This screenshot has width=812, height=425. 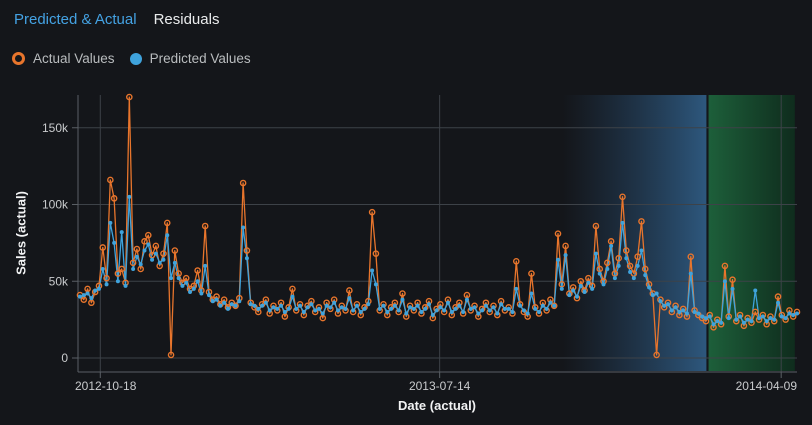 I want to click on chart-tabs: Predicted & Actual Residuals, so click(x=116, y=19).